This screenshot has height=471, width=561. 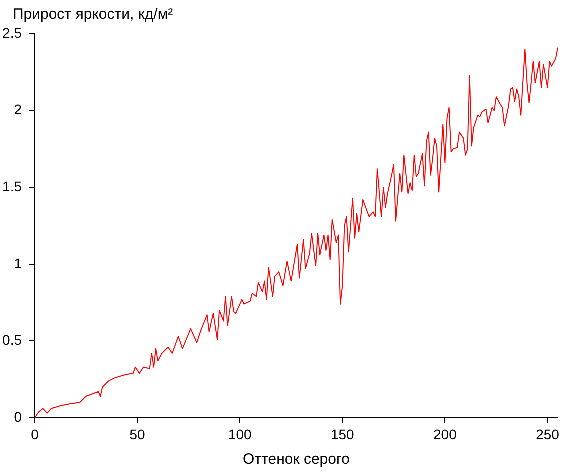 What do you see at coordinates (342, 434) in the screenshot?
I see `x-tick-label: 150` at bounding box center [342, 434].